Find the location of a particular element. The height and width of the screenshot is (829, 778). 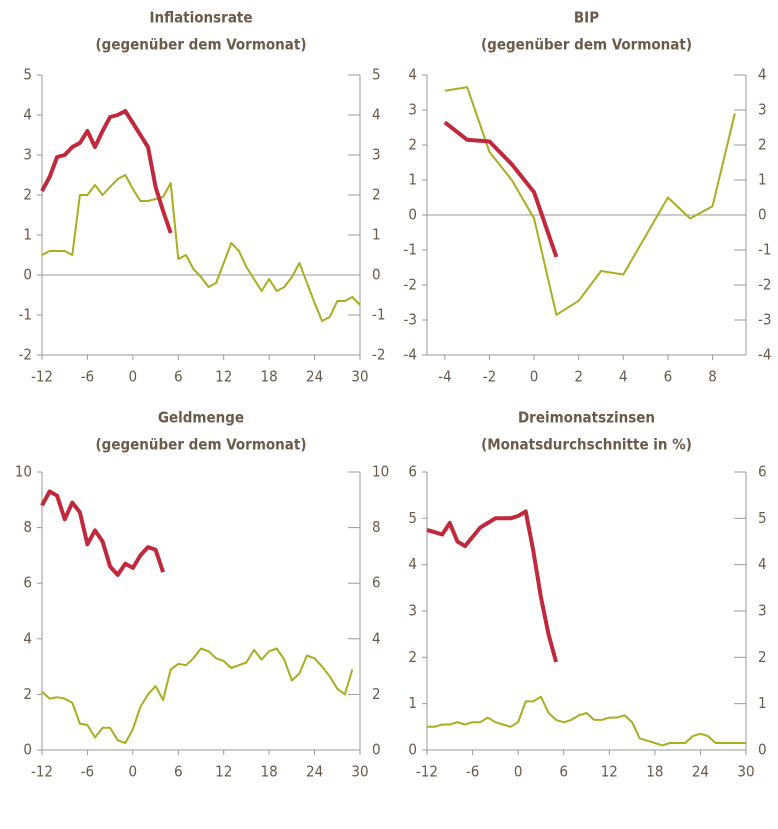

x-tick-label: 2 is located at coordinates (578, 377).